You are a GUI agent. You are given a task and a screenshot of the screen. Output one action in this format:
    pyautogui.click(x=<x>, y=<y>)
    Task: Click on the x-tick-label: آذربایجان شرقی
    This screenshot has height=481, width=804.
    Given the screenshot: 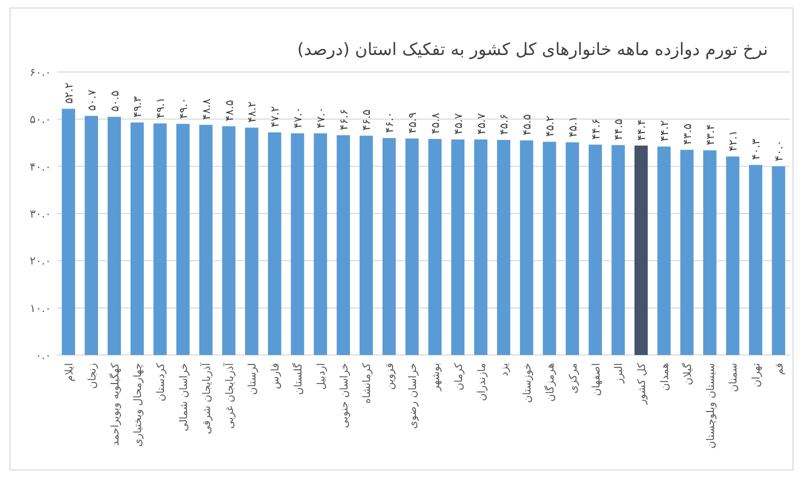 What is the action you would take?
    pyautogui.click(x=206, y=398)
    